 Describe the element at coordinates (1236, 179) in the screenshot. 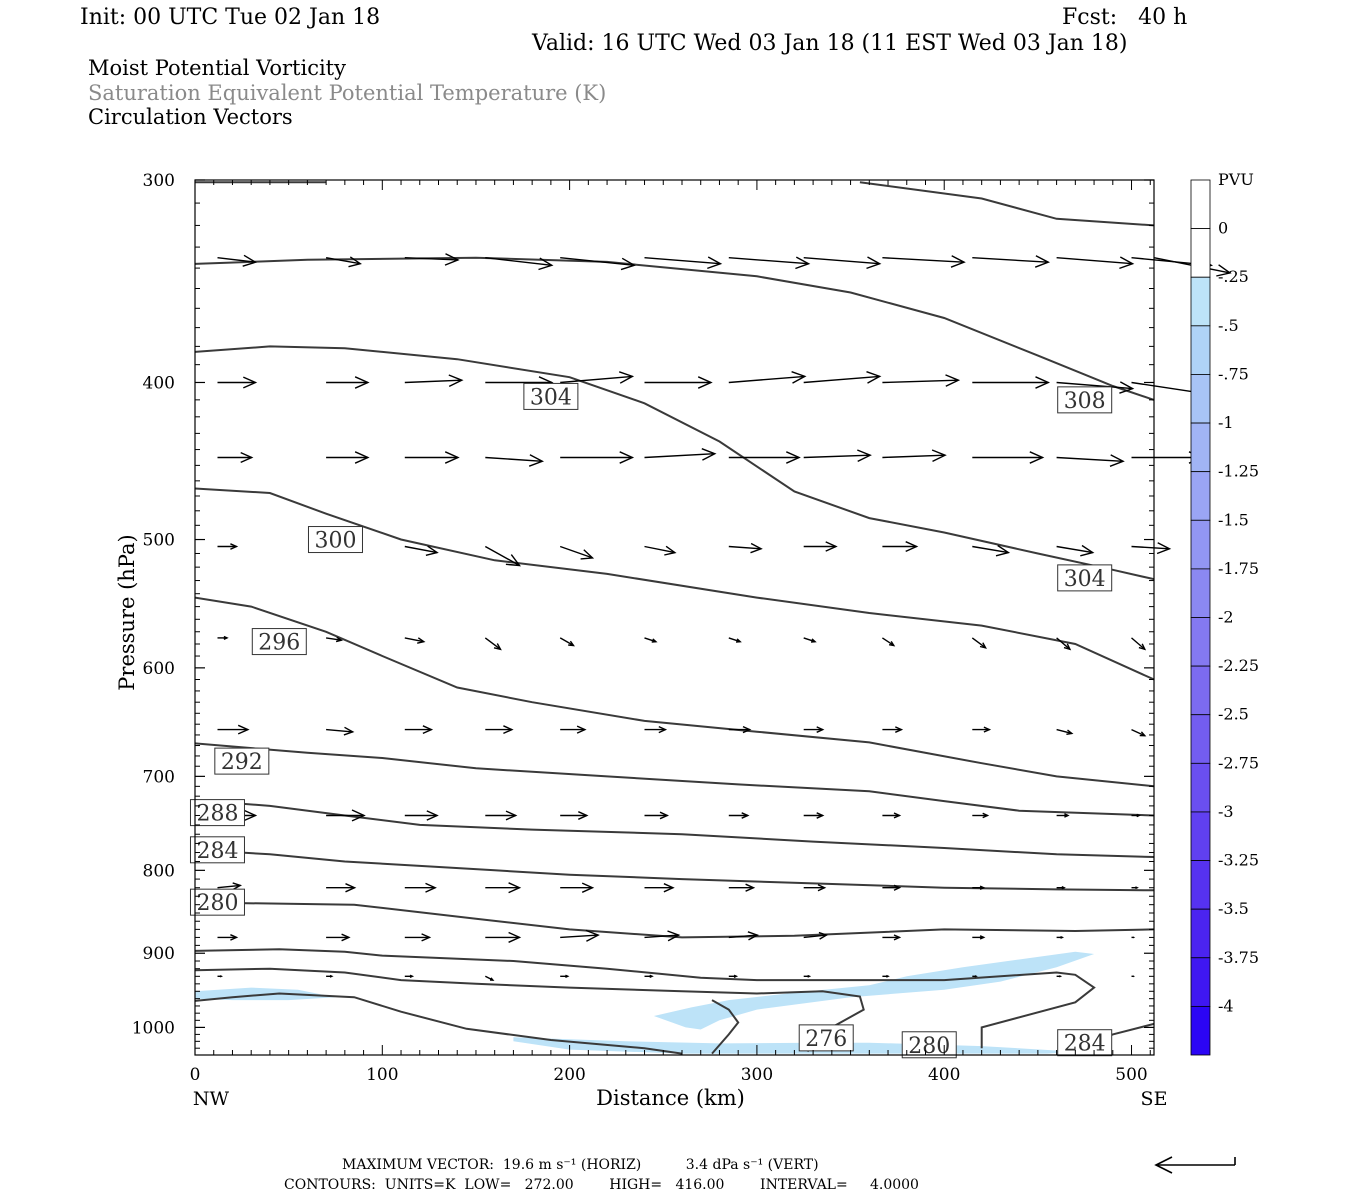

I see `colorbar-unit: PVU` at that location.